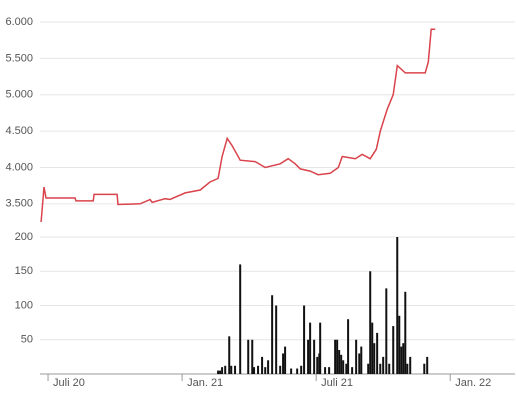 This screenshot has height=418, width=516. Describe the element at coordinates (19, 95) in the screenshot. I see `y-tick-label: 5.000` at that location.